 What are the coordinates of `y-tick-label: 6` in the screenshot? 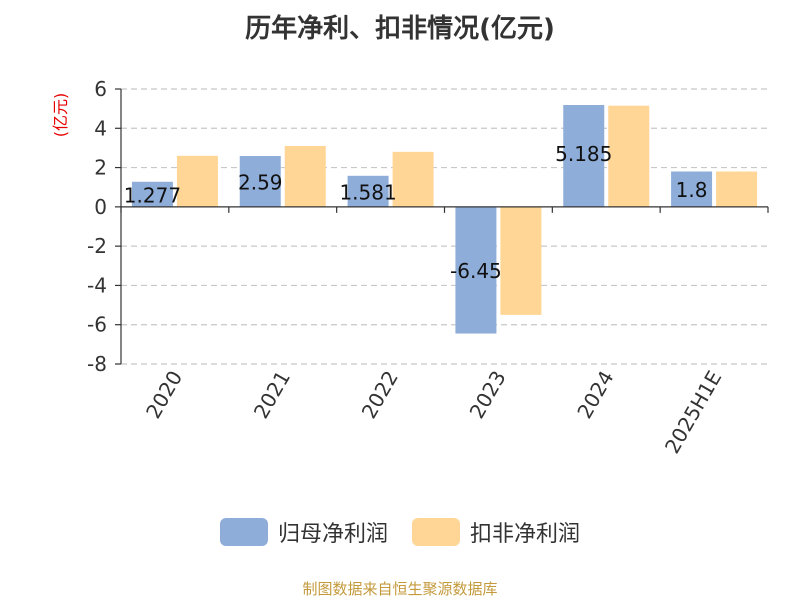 It's located at (100, 89).